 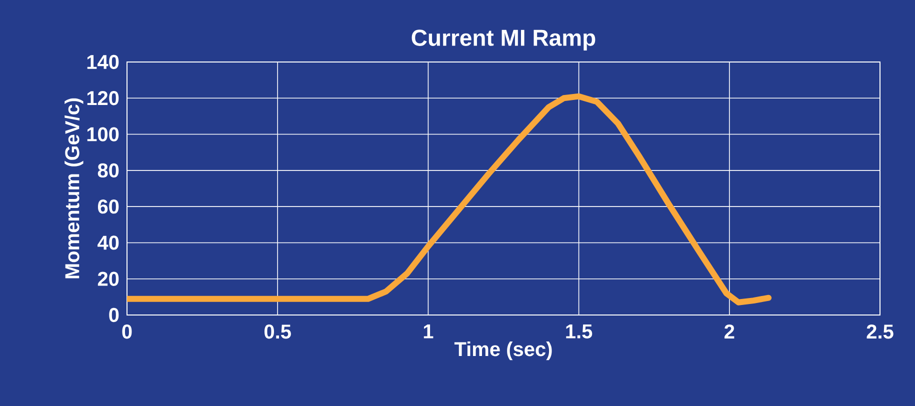 What do you see at coordinates (503, 351) in the screenshot?
I see `x-axis-title: Time (sec)` at bounding box center [503, 351].